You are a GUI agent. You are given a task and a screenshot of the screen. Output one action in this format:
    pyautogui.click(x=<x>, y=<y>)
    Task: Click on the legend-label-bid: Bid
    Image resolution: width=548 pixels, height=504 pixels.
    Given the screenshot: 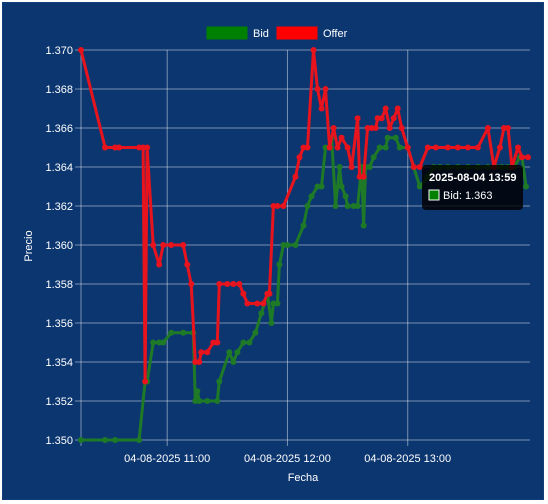 What is the action you would take?
    pyautogui.click(x=261, y=34)
    